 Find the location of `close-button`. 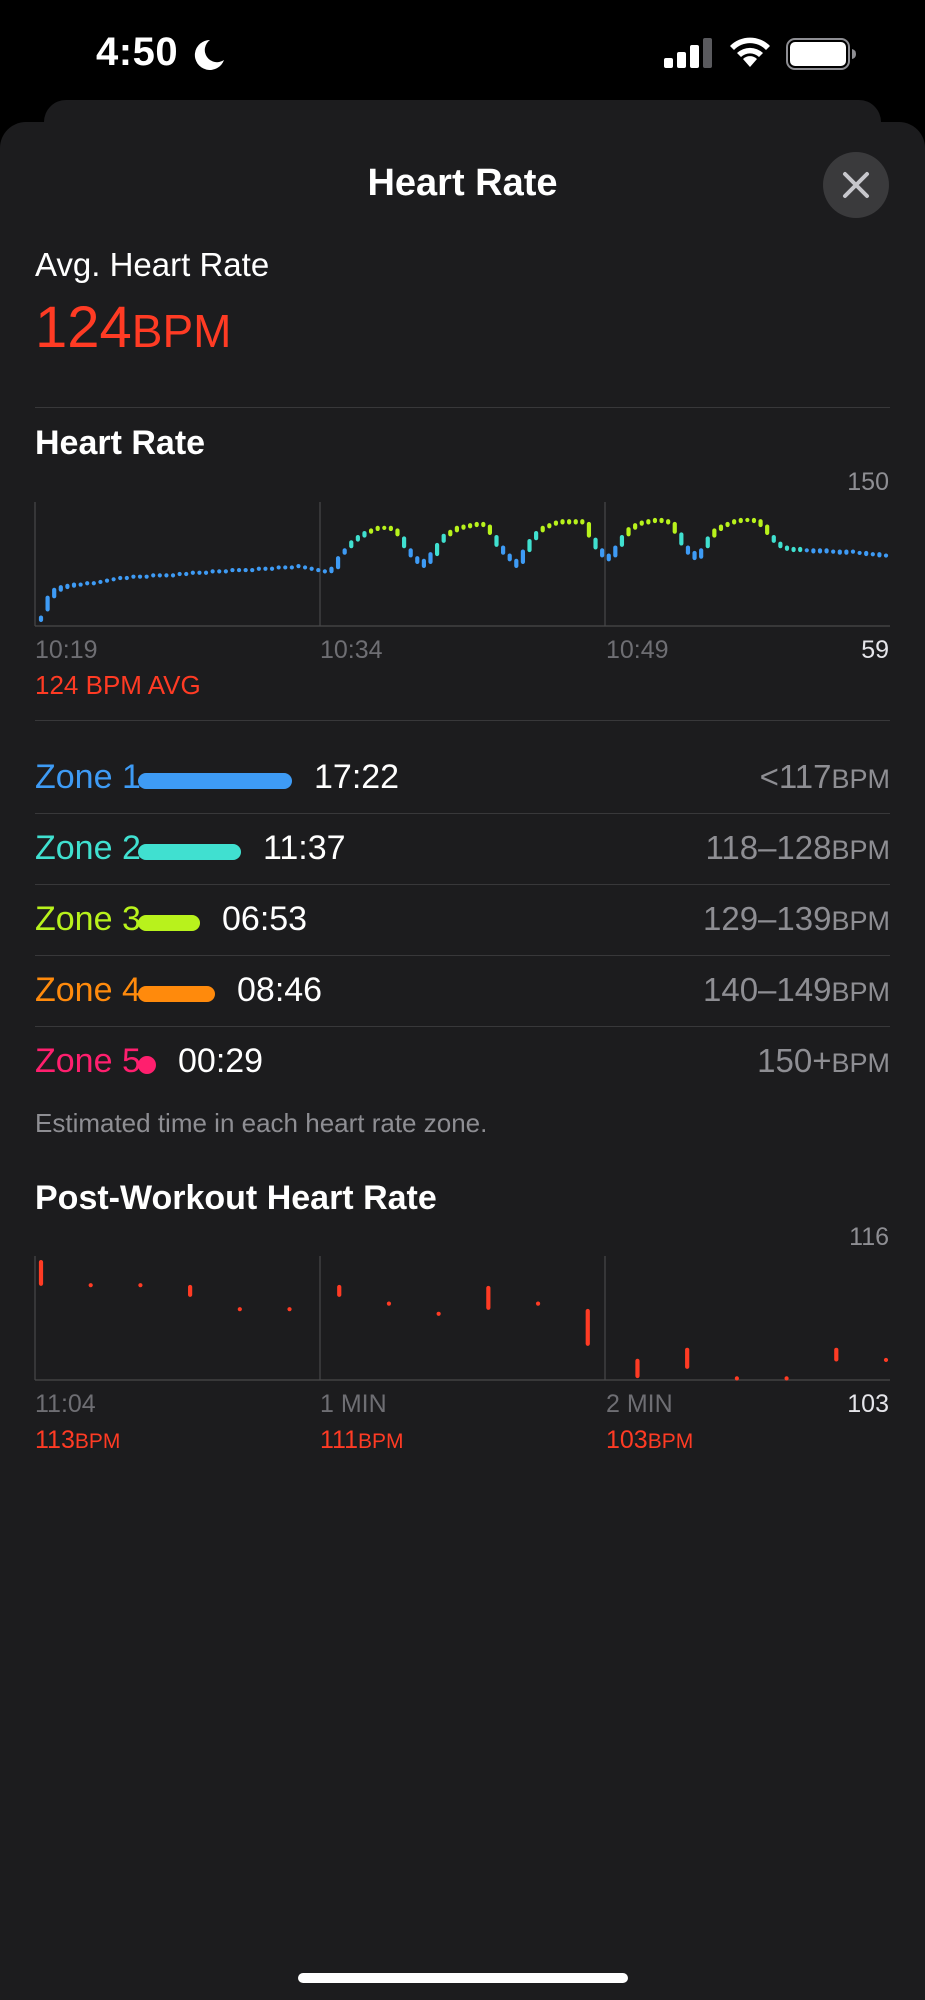

close-button is located at coordinates (856, 185).